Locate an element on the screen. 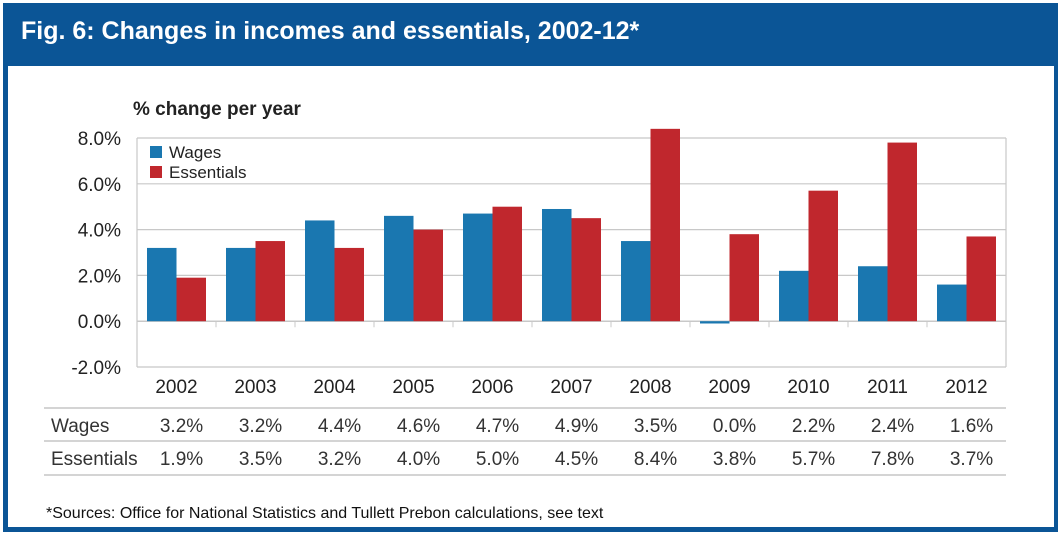  y-tick-label: 8.0% is located at coordinates (99, 139).